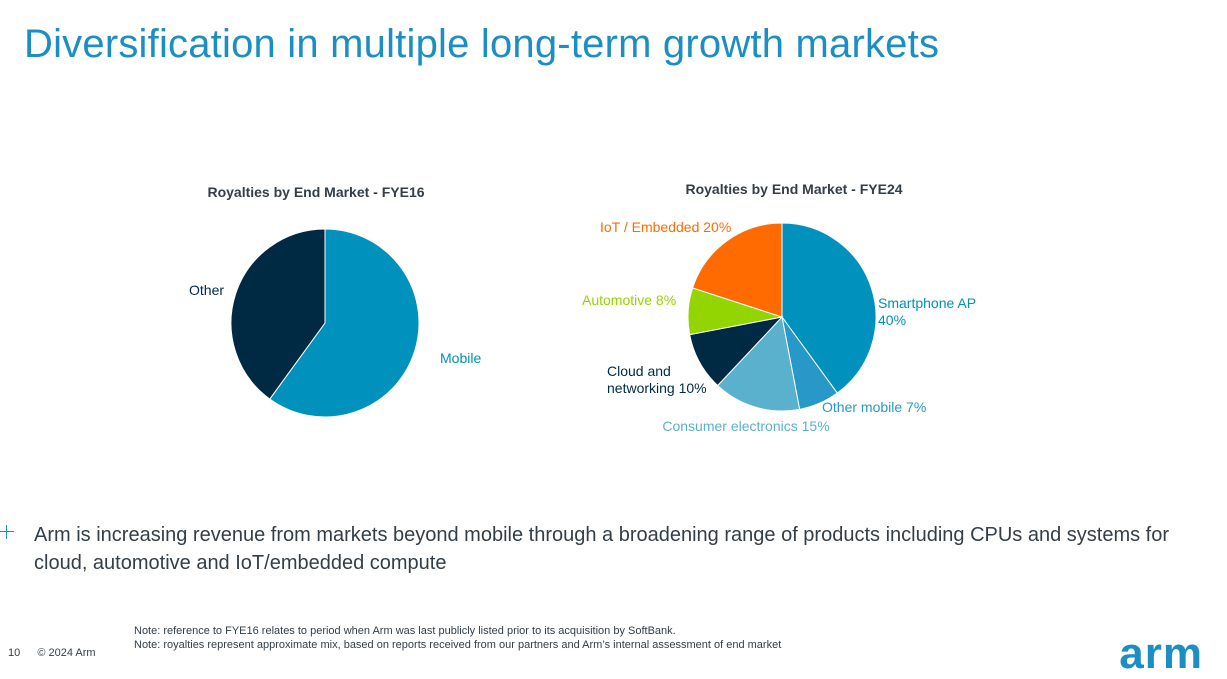 This screenshot has width=1227, height=679. Describe the element at coordinates (758, 363) in the screenshot. I see `pie-slice-consumer-electronics` at that location.